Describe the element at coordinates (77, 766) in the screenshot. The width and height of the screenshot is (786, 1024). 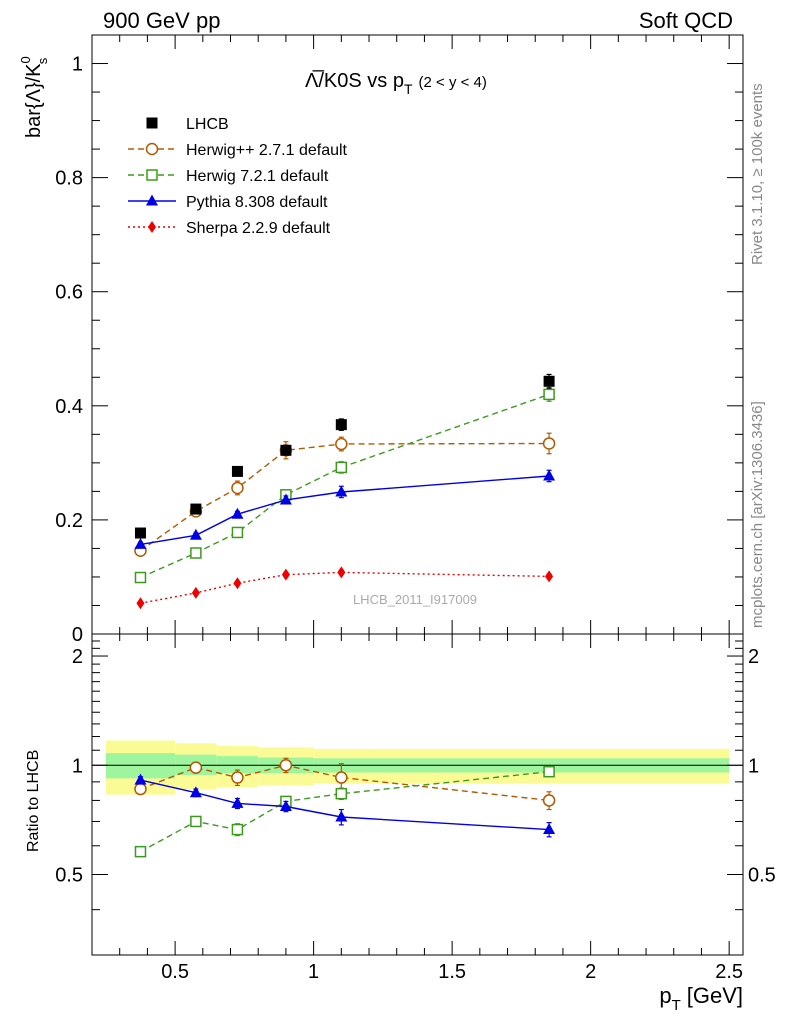
I see `ratio-y-tick-label: 1` at that location.